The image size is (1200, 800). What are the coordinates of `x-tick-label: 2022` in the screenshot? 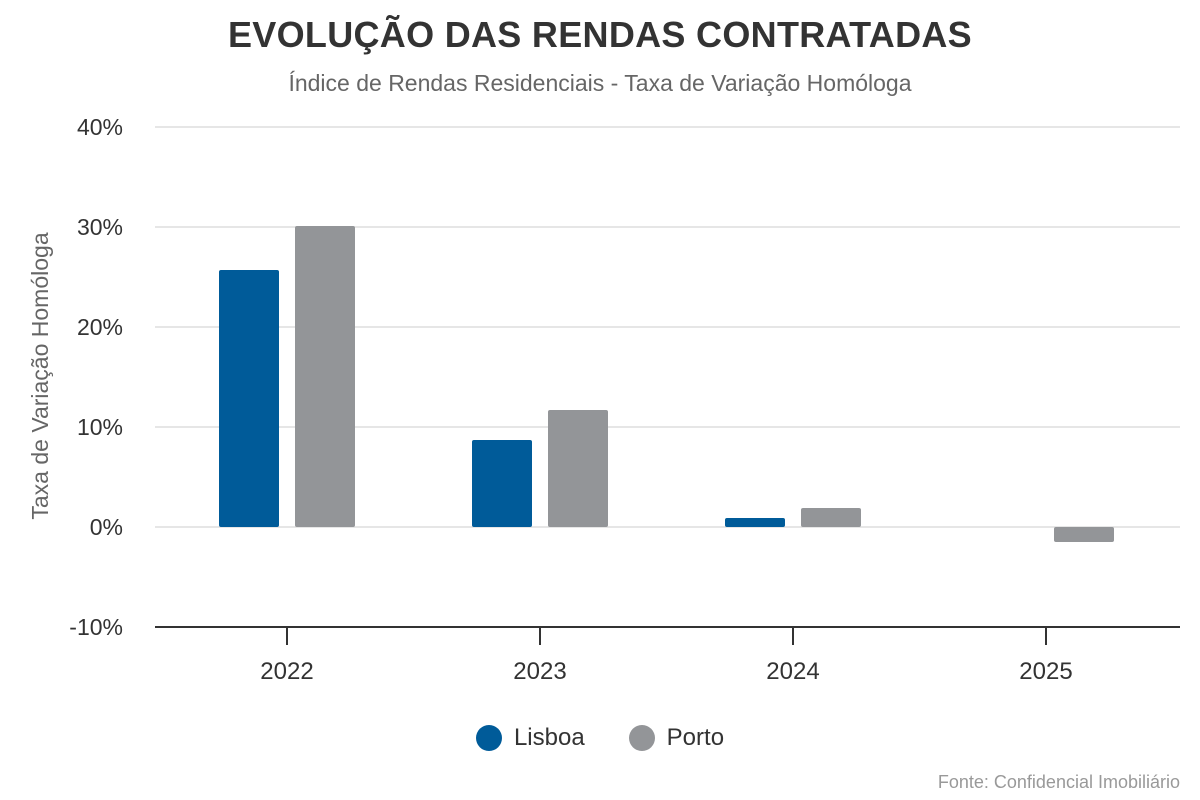 It's located at (286, 671).